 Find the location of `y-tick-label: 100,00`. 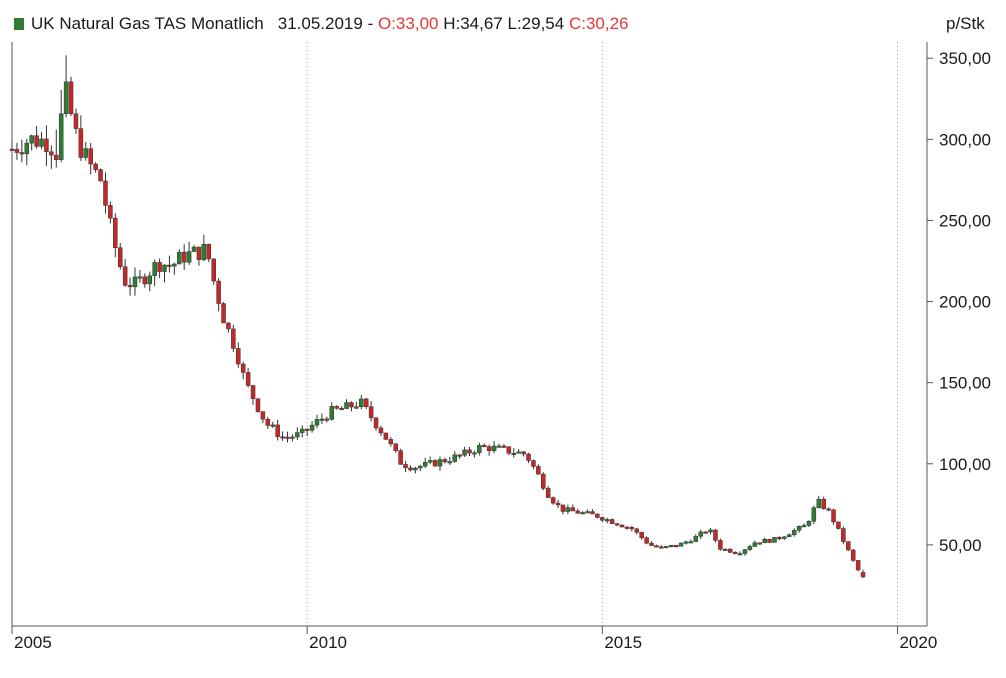

y-tick-label: 100,00 is located at coordinates (965, 464).